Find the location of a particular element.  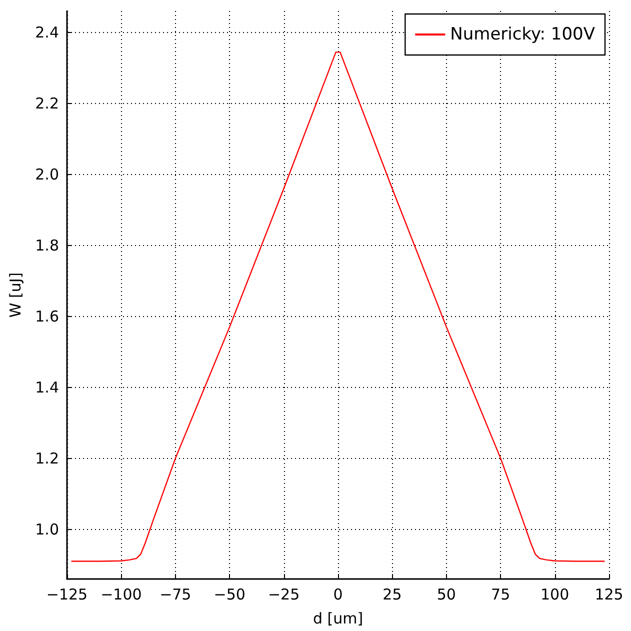

y-tick-label: 1.8 is located at coordinates (47, 245).